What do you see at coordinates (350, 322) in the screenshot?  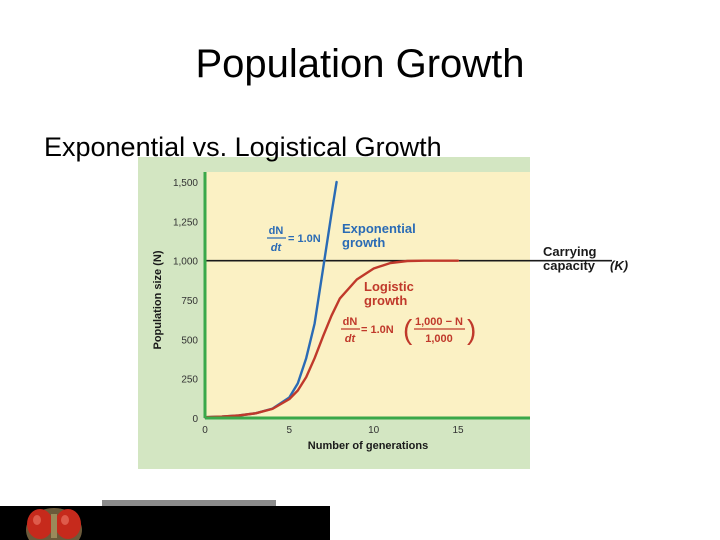 I see `log-eq-numerator: dN` at bounding box center [350, 322].